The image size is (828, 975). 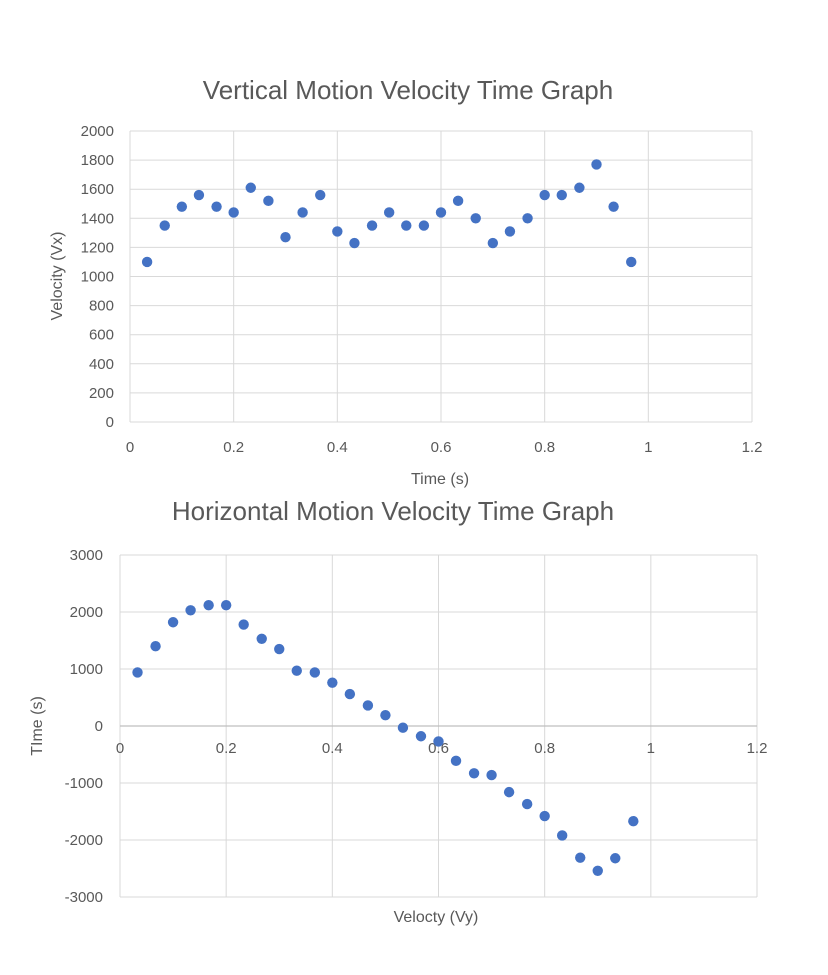 I want to click on y-tick-label: -2000, so click(x=84, y=840).